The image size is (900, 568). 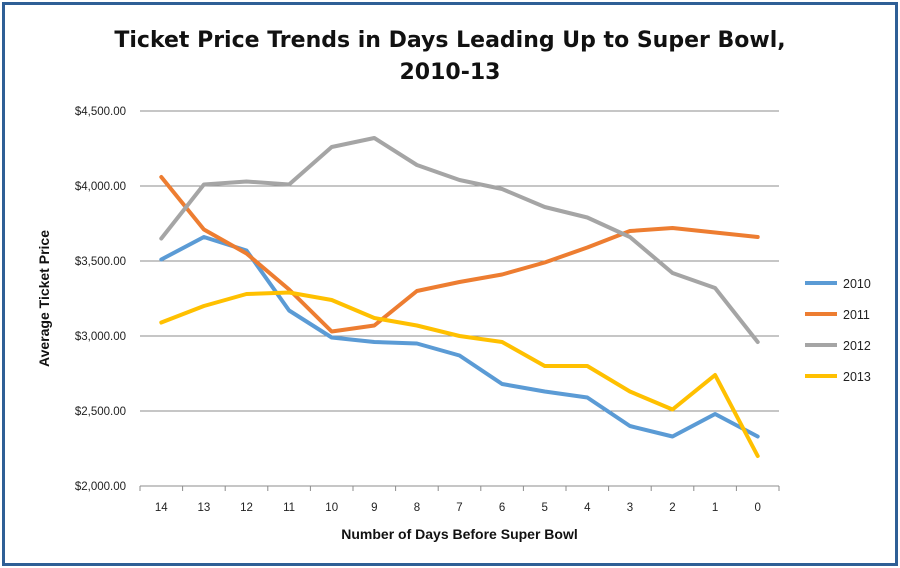 I want to click on x-tick-label: 2, so click(x=672, y=508).